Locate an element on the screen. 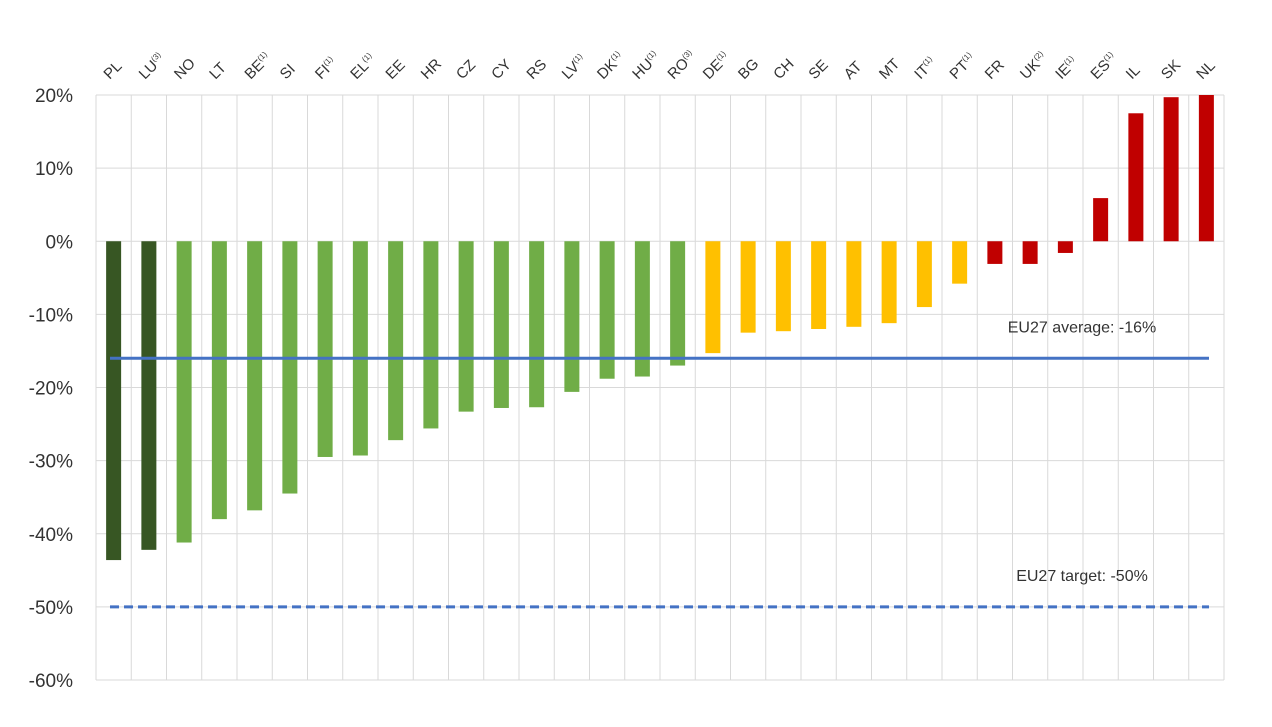  bar-il is located at coordinates (1136, 177).